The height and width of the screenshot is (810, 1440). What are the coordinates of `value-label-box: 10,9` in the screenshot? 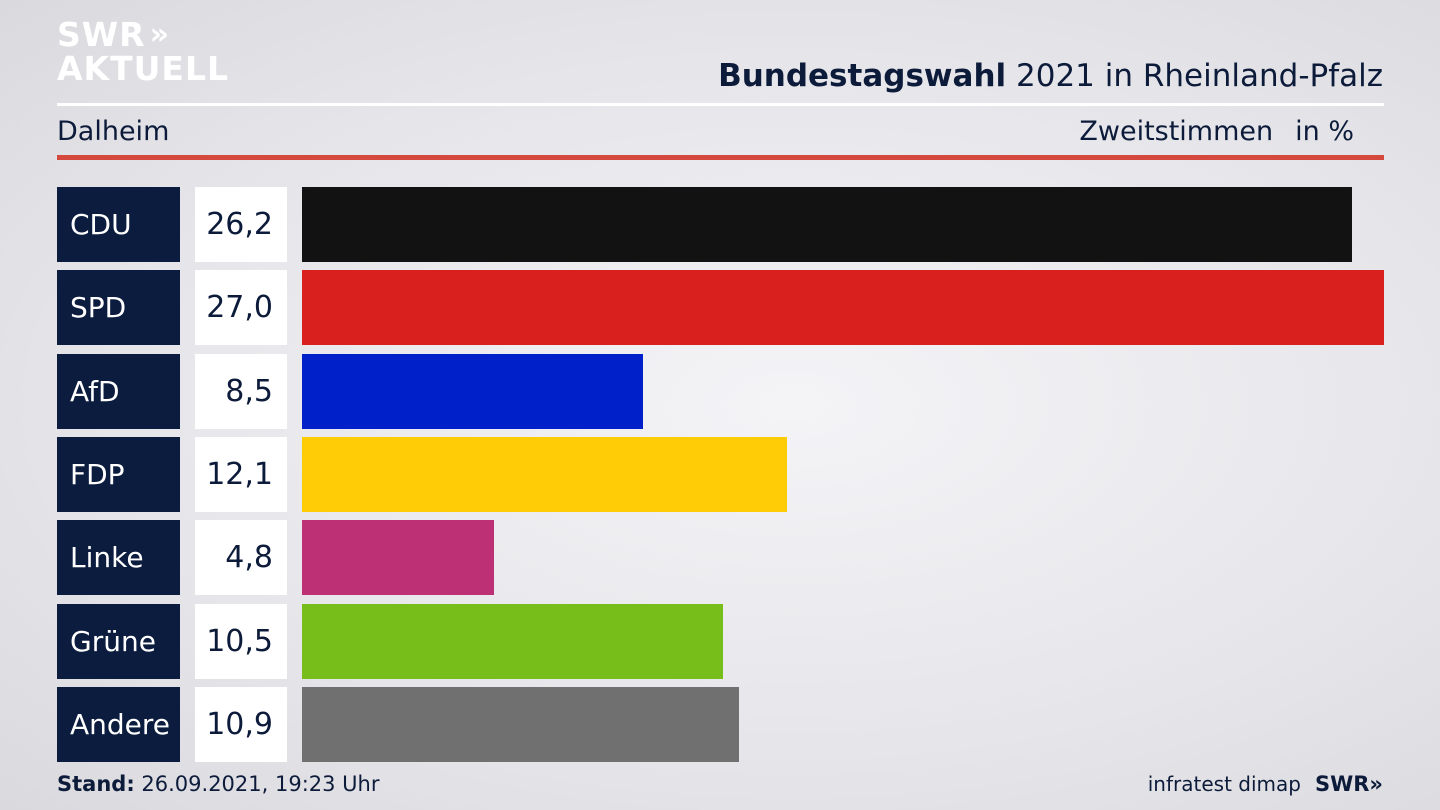 It's located at (241, 724).